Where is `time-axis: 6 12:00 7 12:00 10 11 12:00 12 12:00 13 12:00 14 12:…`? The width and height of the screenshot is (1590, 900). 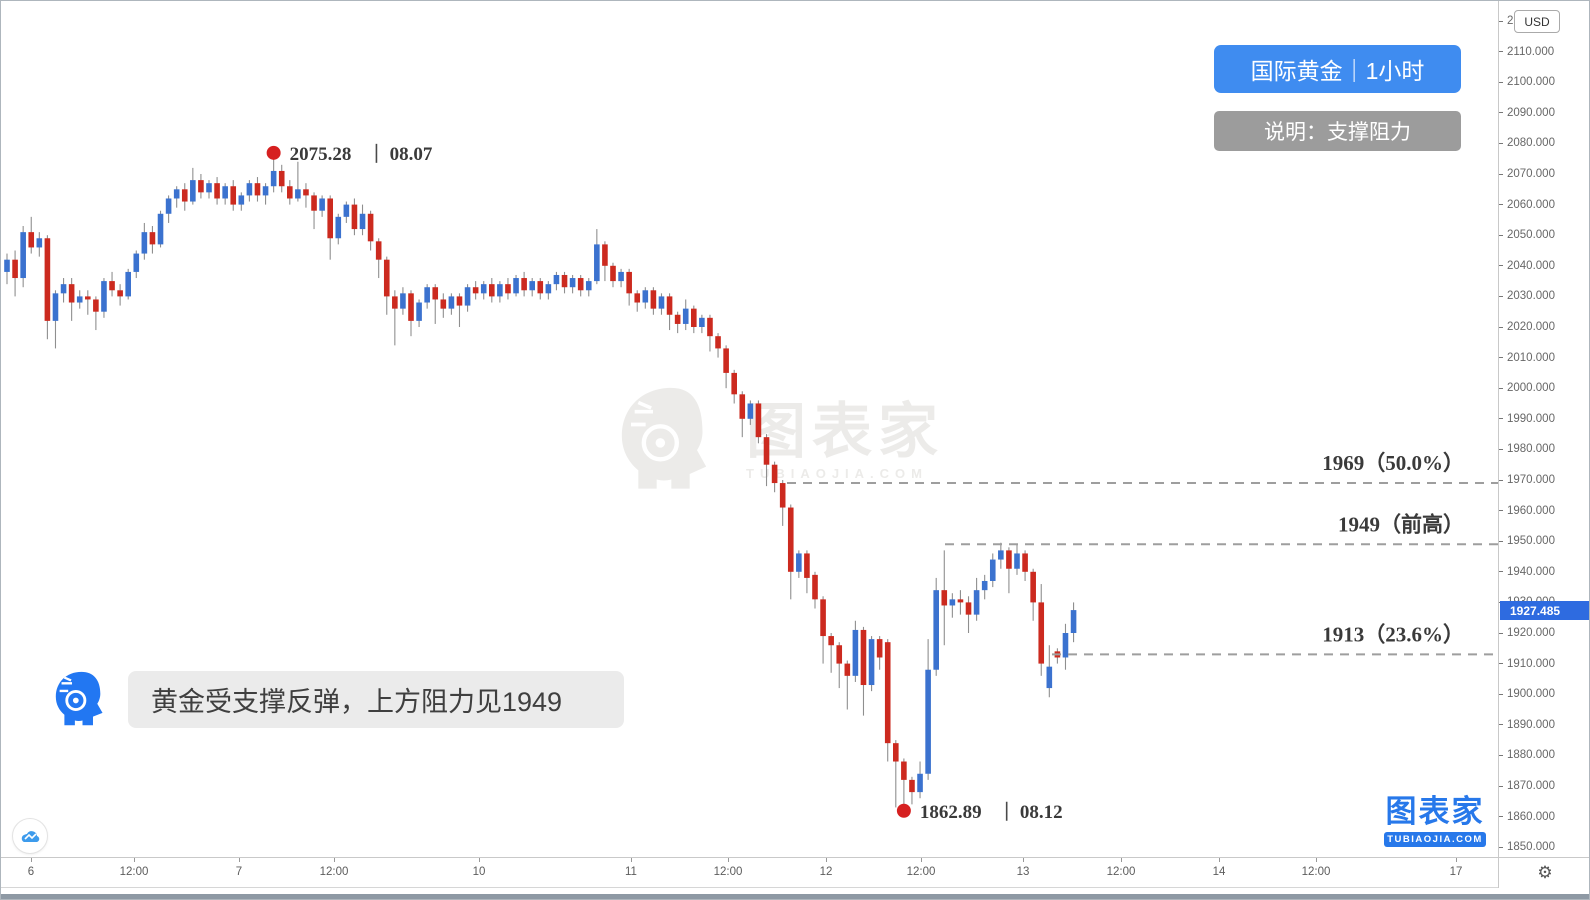
time-axis: 6 12:00 7 12:00 10 11 12:00 12 12:00 13 12:00 14 12:… is located at coordinates (749, 872).